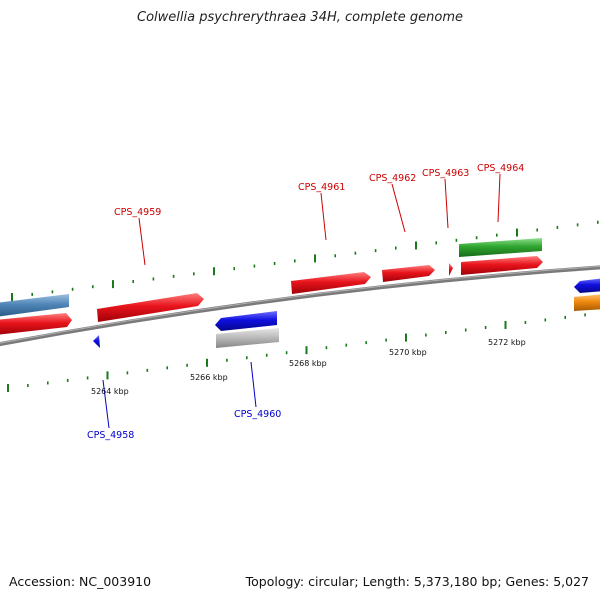 The width and height of the screenshot is (600, 600). What do you see at coordinates (305, 260) in the screenshot?
I see `upper-tick-track` at bounding box center [305, 260].